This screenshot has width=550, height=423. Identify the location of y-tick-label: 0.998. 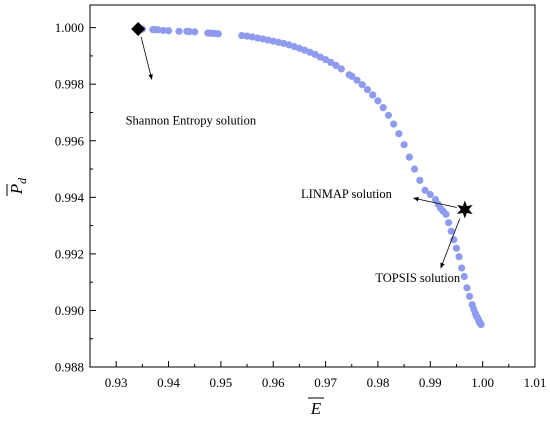
(69, 84).